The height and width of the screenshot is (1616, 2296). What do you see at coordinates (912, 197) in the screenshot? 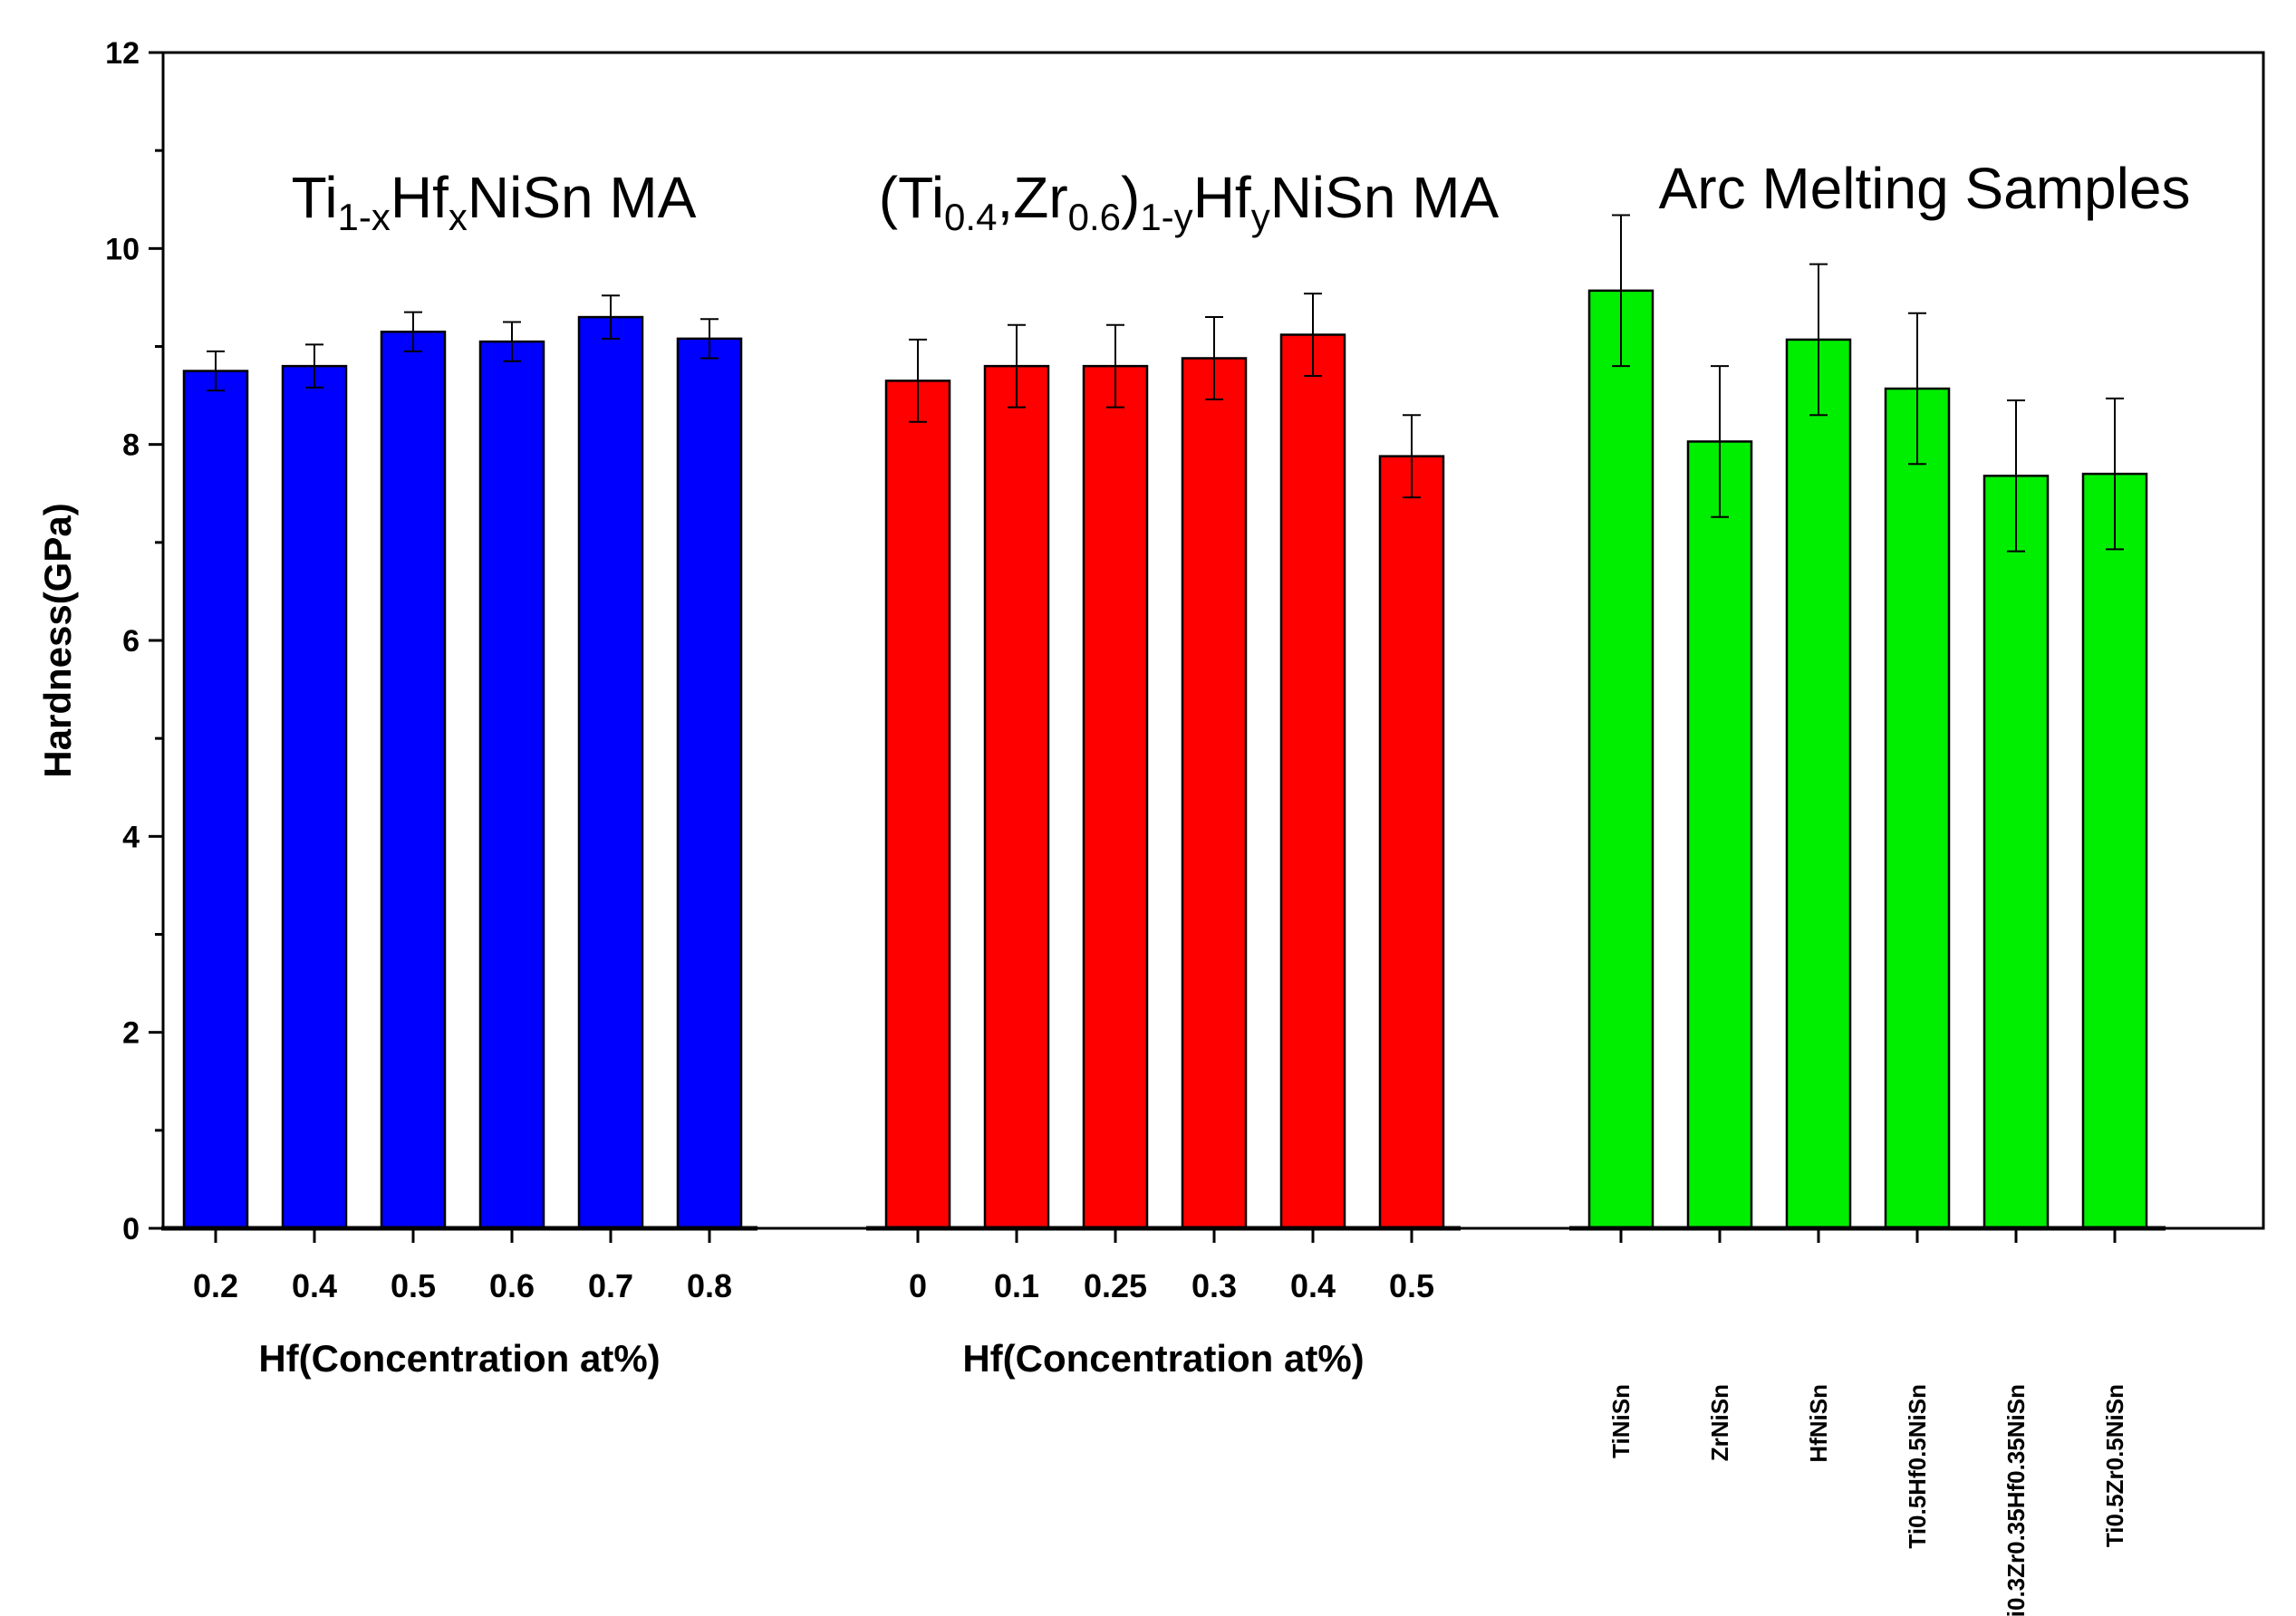
I see `panel-title-part: (Ti` at bounding box center [912, 197].